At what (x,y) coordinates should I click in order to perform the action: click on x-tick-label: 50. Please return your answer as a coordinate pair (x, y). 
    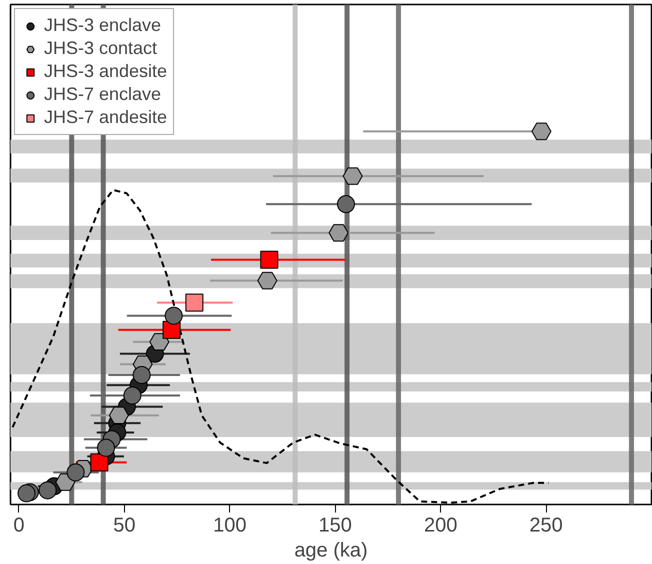
    Looking at the image, I should click on (124, 525).